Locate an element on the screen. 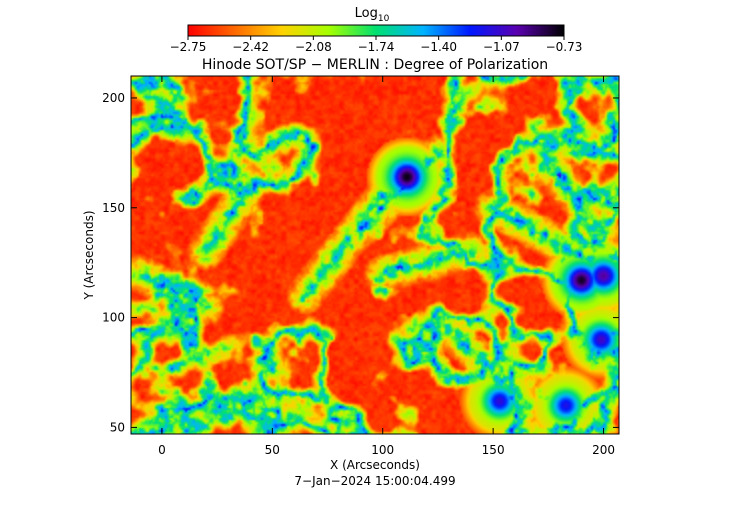  y-tick-label: 150 is located at coordinates (113, 208).